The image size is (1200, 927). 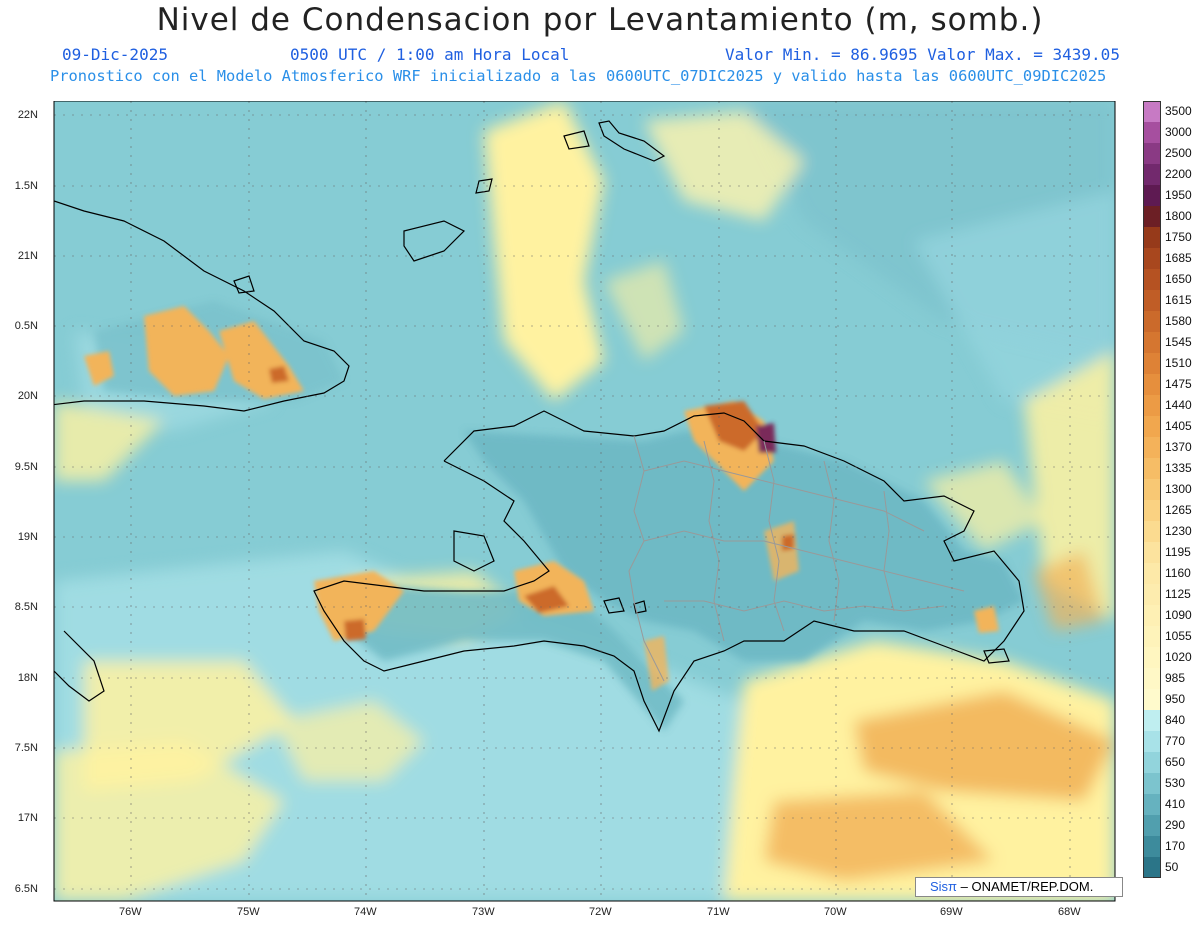 I want to click on x-tick-label: 75W, so click(x=248, y=912).